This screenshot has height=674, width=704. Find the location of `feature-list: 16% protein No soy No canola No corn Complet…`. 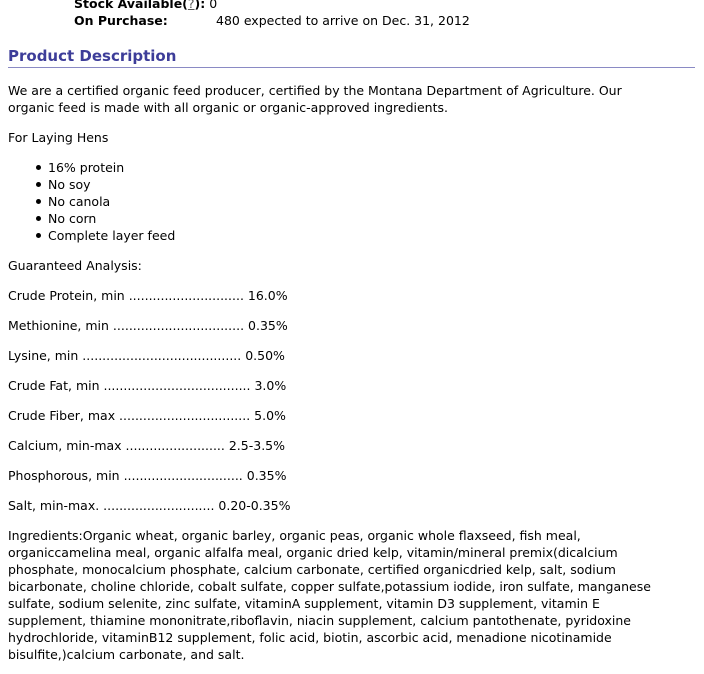

feature-list: 16% protein No soy No canola No corn Complet… is located at coordinates (158, 201).